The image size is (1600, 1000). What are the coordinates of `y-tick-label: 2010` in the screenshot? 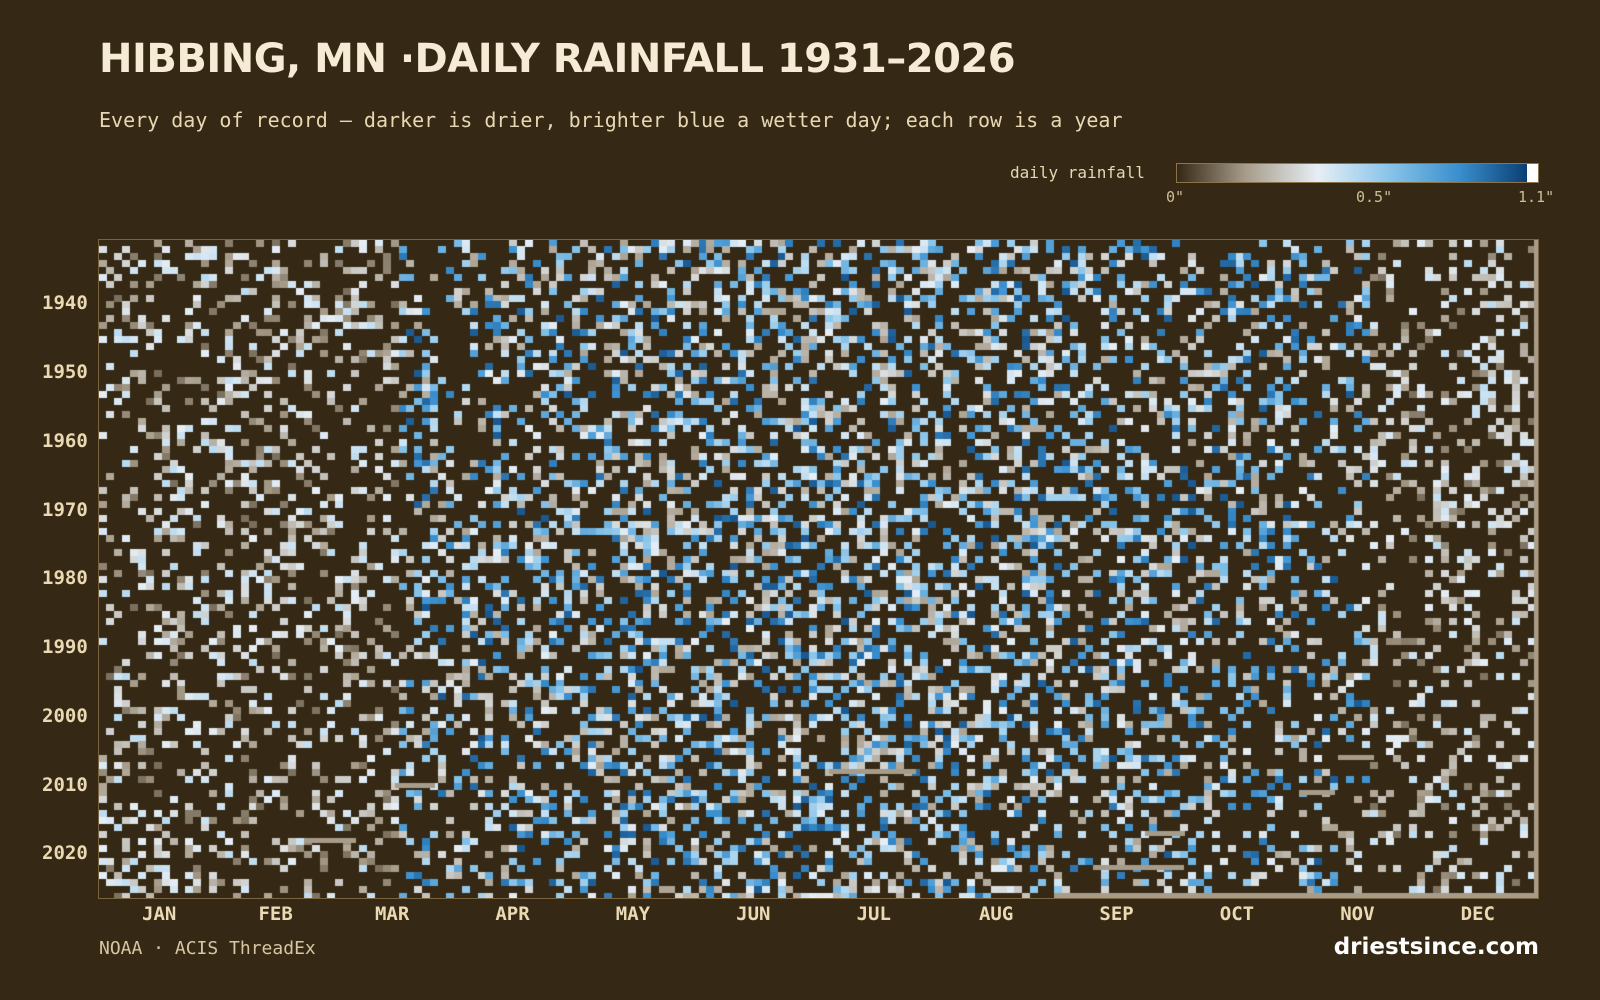 It's located at (65, 784).